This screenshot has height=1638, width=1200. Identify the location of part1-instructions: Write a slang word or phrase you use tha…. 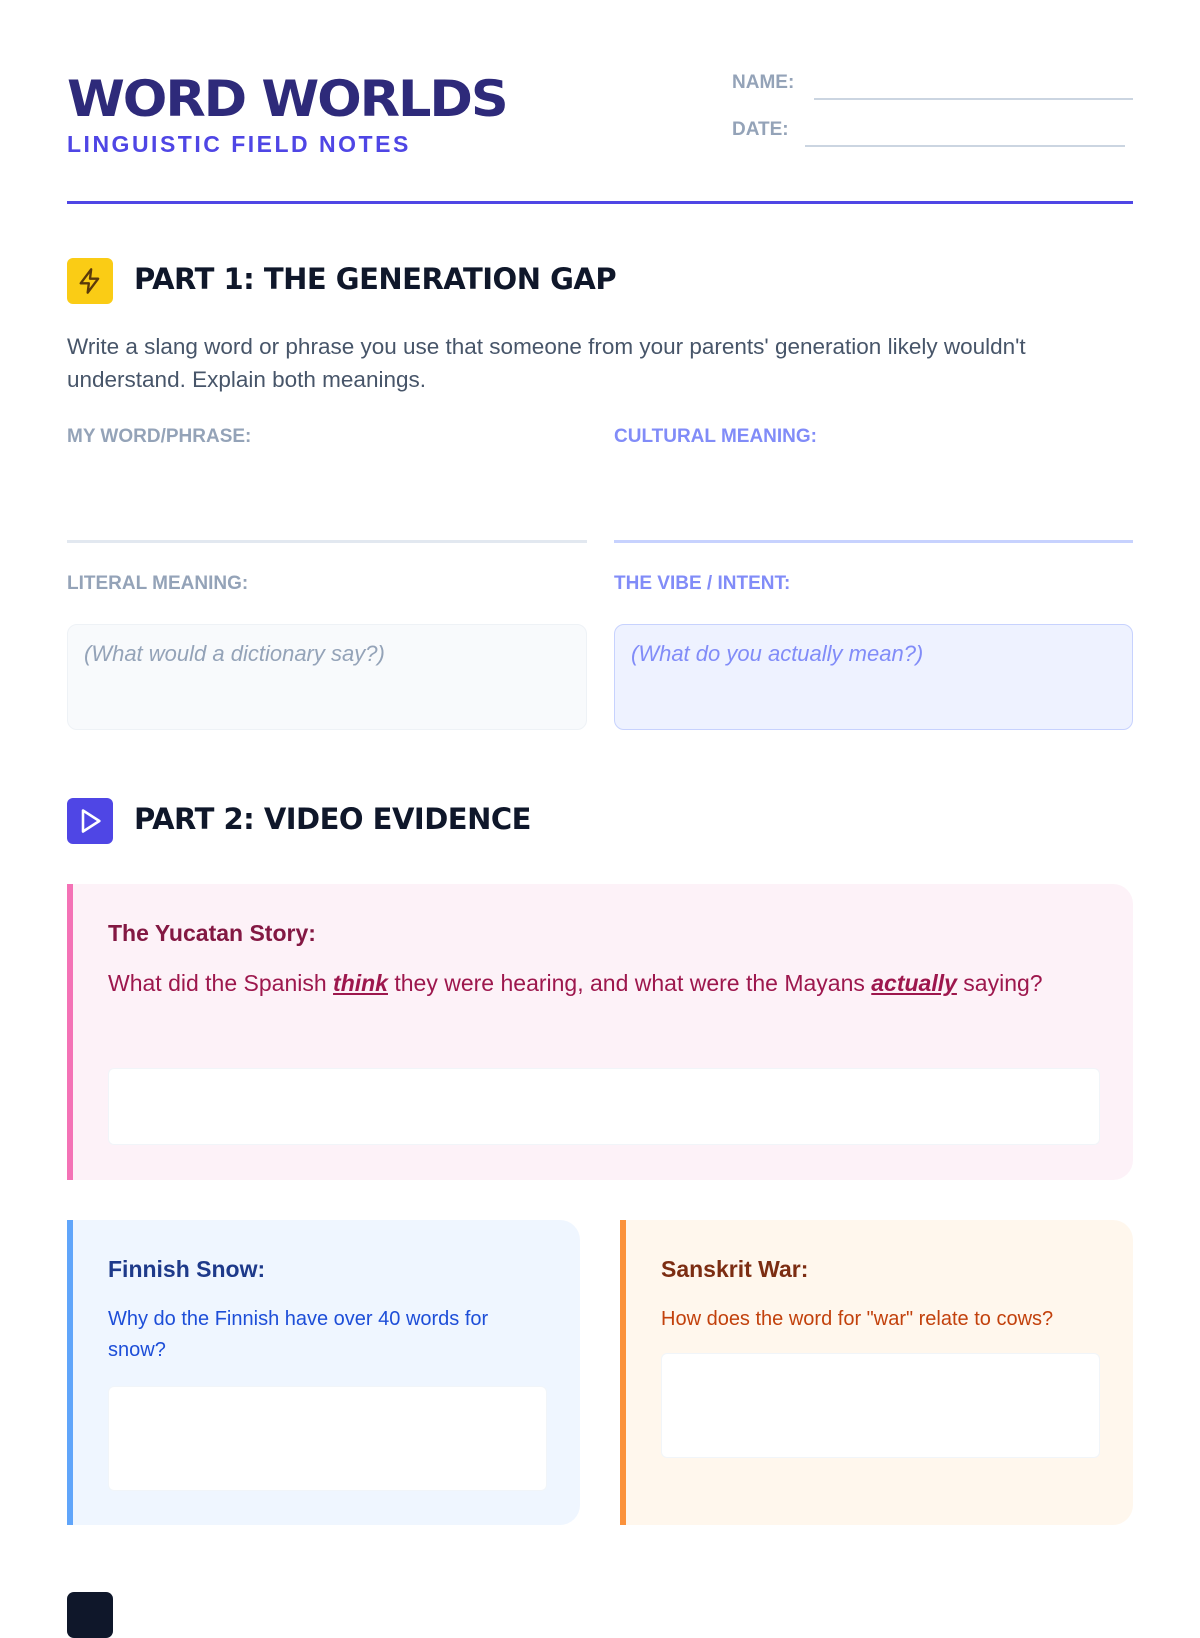
(546, 363).